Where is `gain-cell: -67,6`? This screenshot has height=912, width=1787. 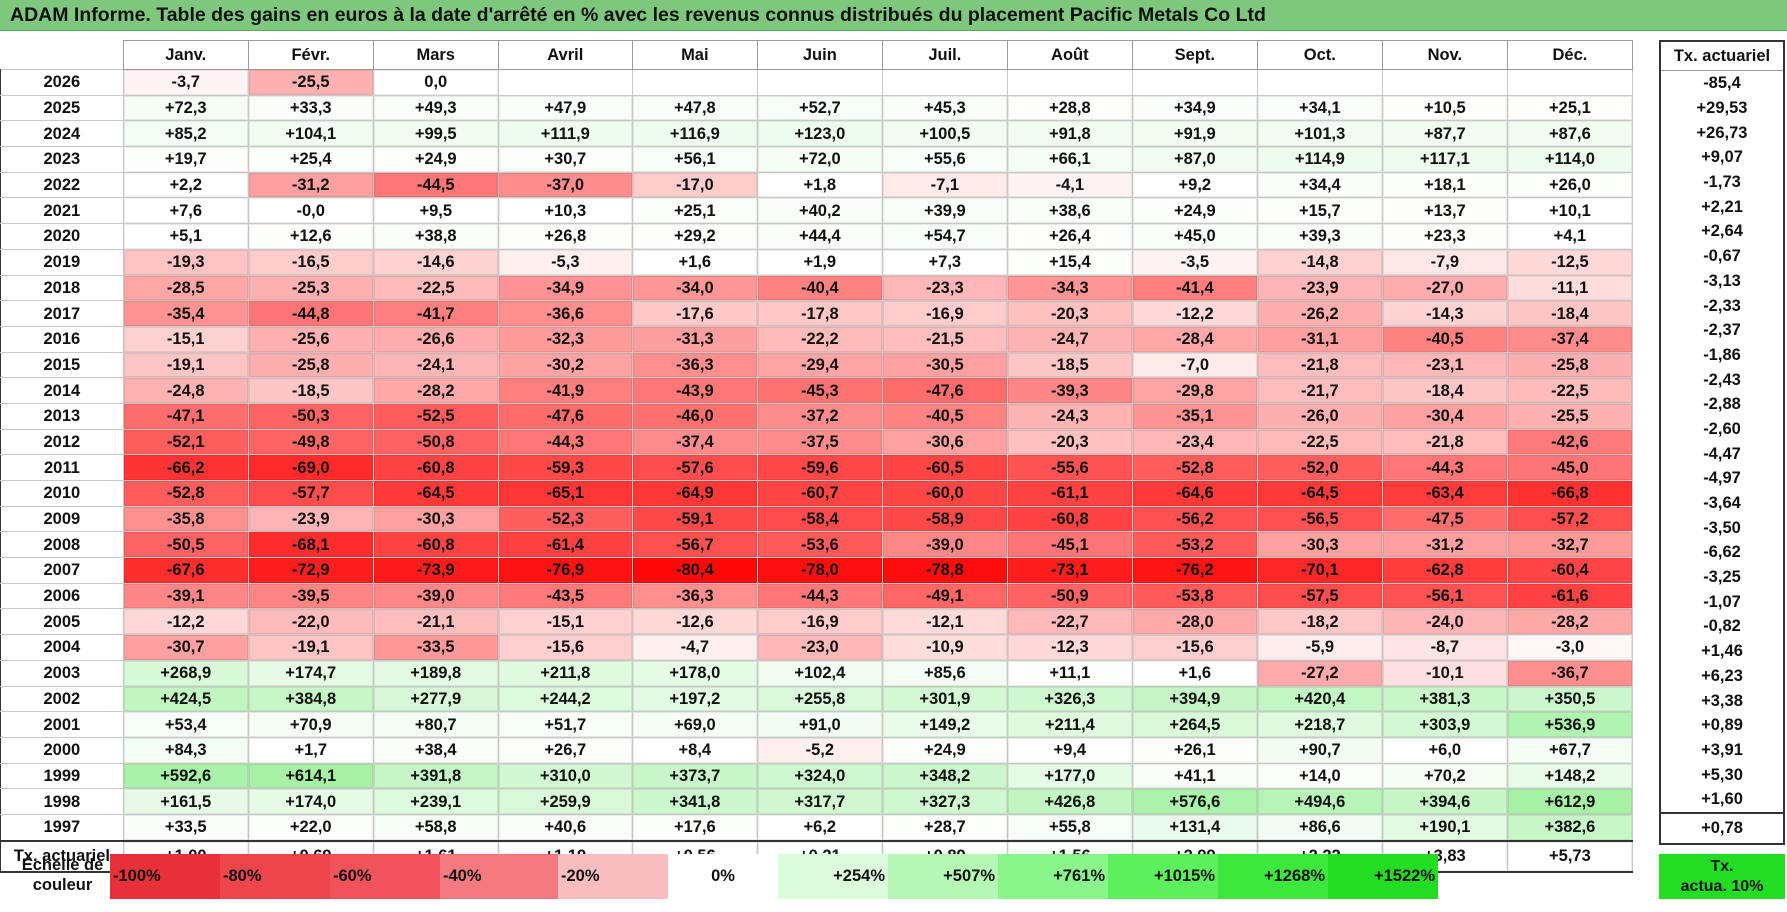
gain-cell: -67,6 is located at coordinates (185, 570).